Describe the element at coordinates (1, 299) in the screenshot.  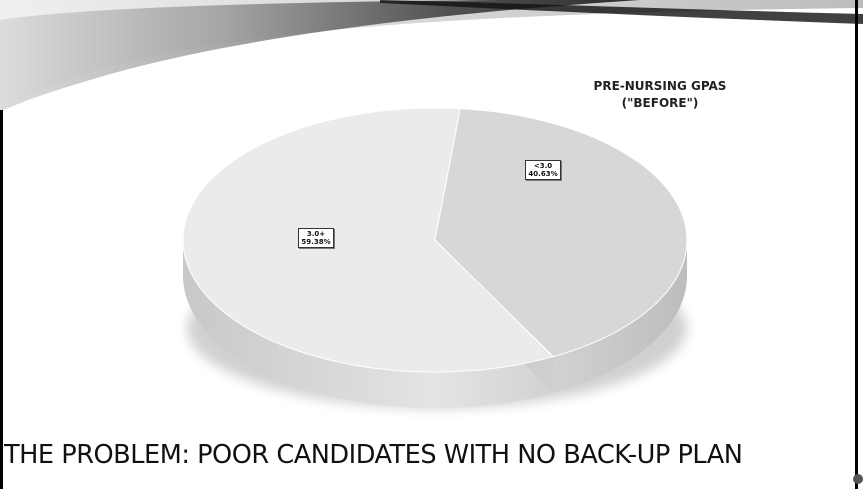
I see `frame-line-left` at that location.